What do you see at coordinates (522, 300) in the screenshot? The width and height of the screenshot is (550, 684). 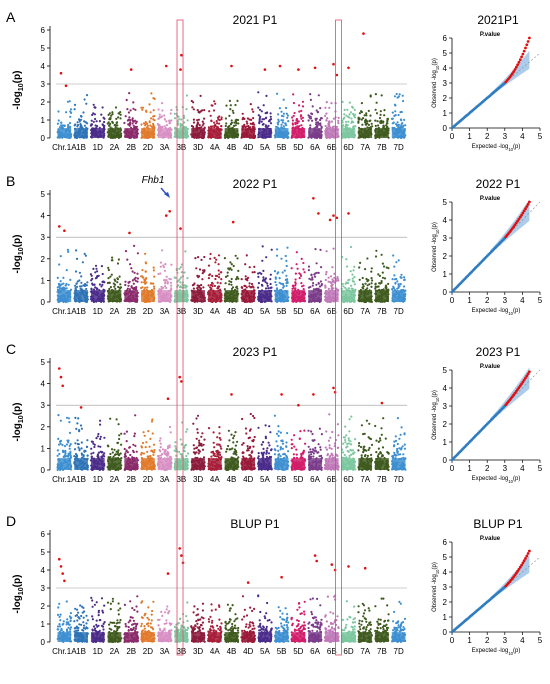 I see `qq-x-tick-label: 4` at bounding box center [522, 300].